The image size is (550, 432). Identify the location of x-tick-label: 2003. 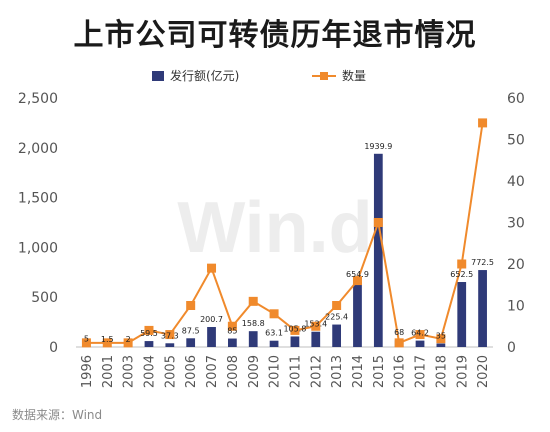
(129, 371).